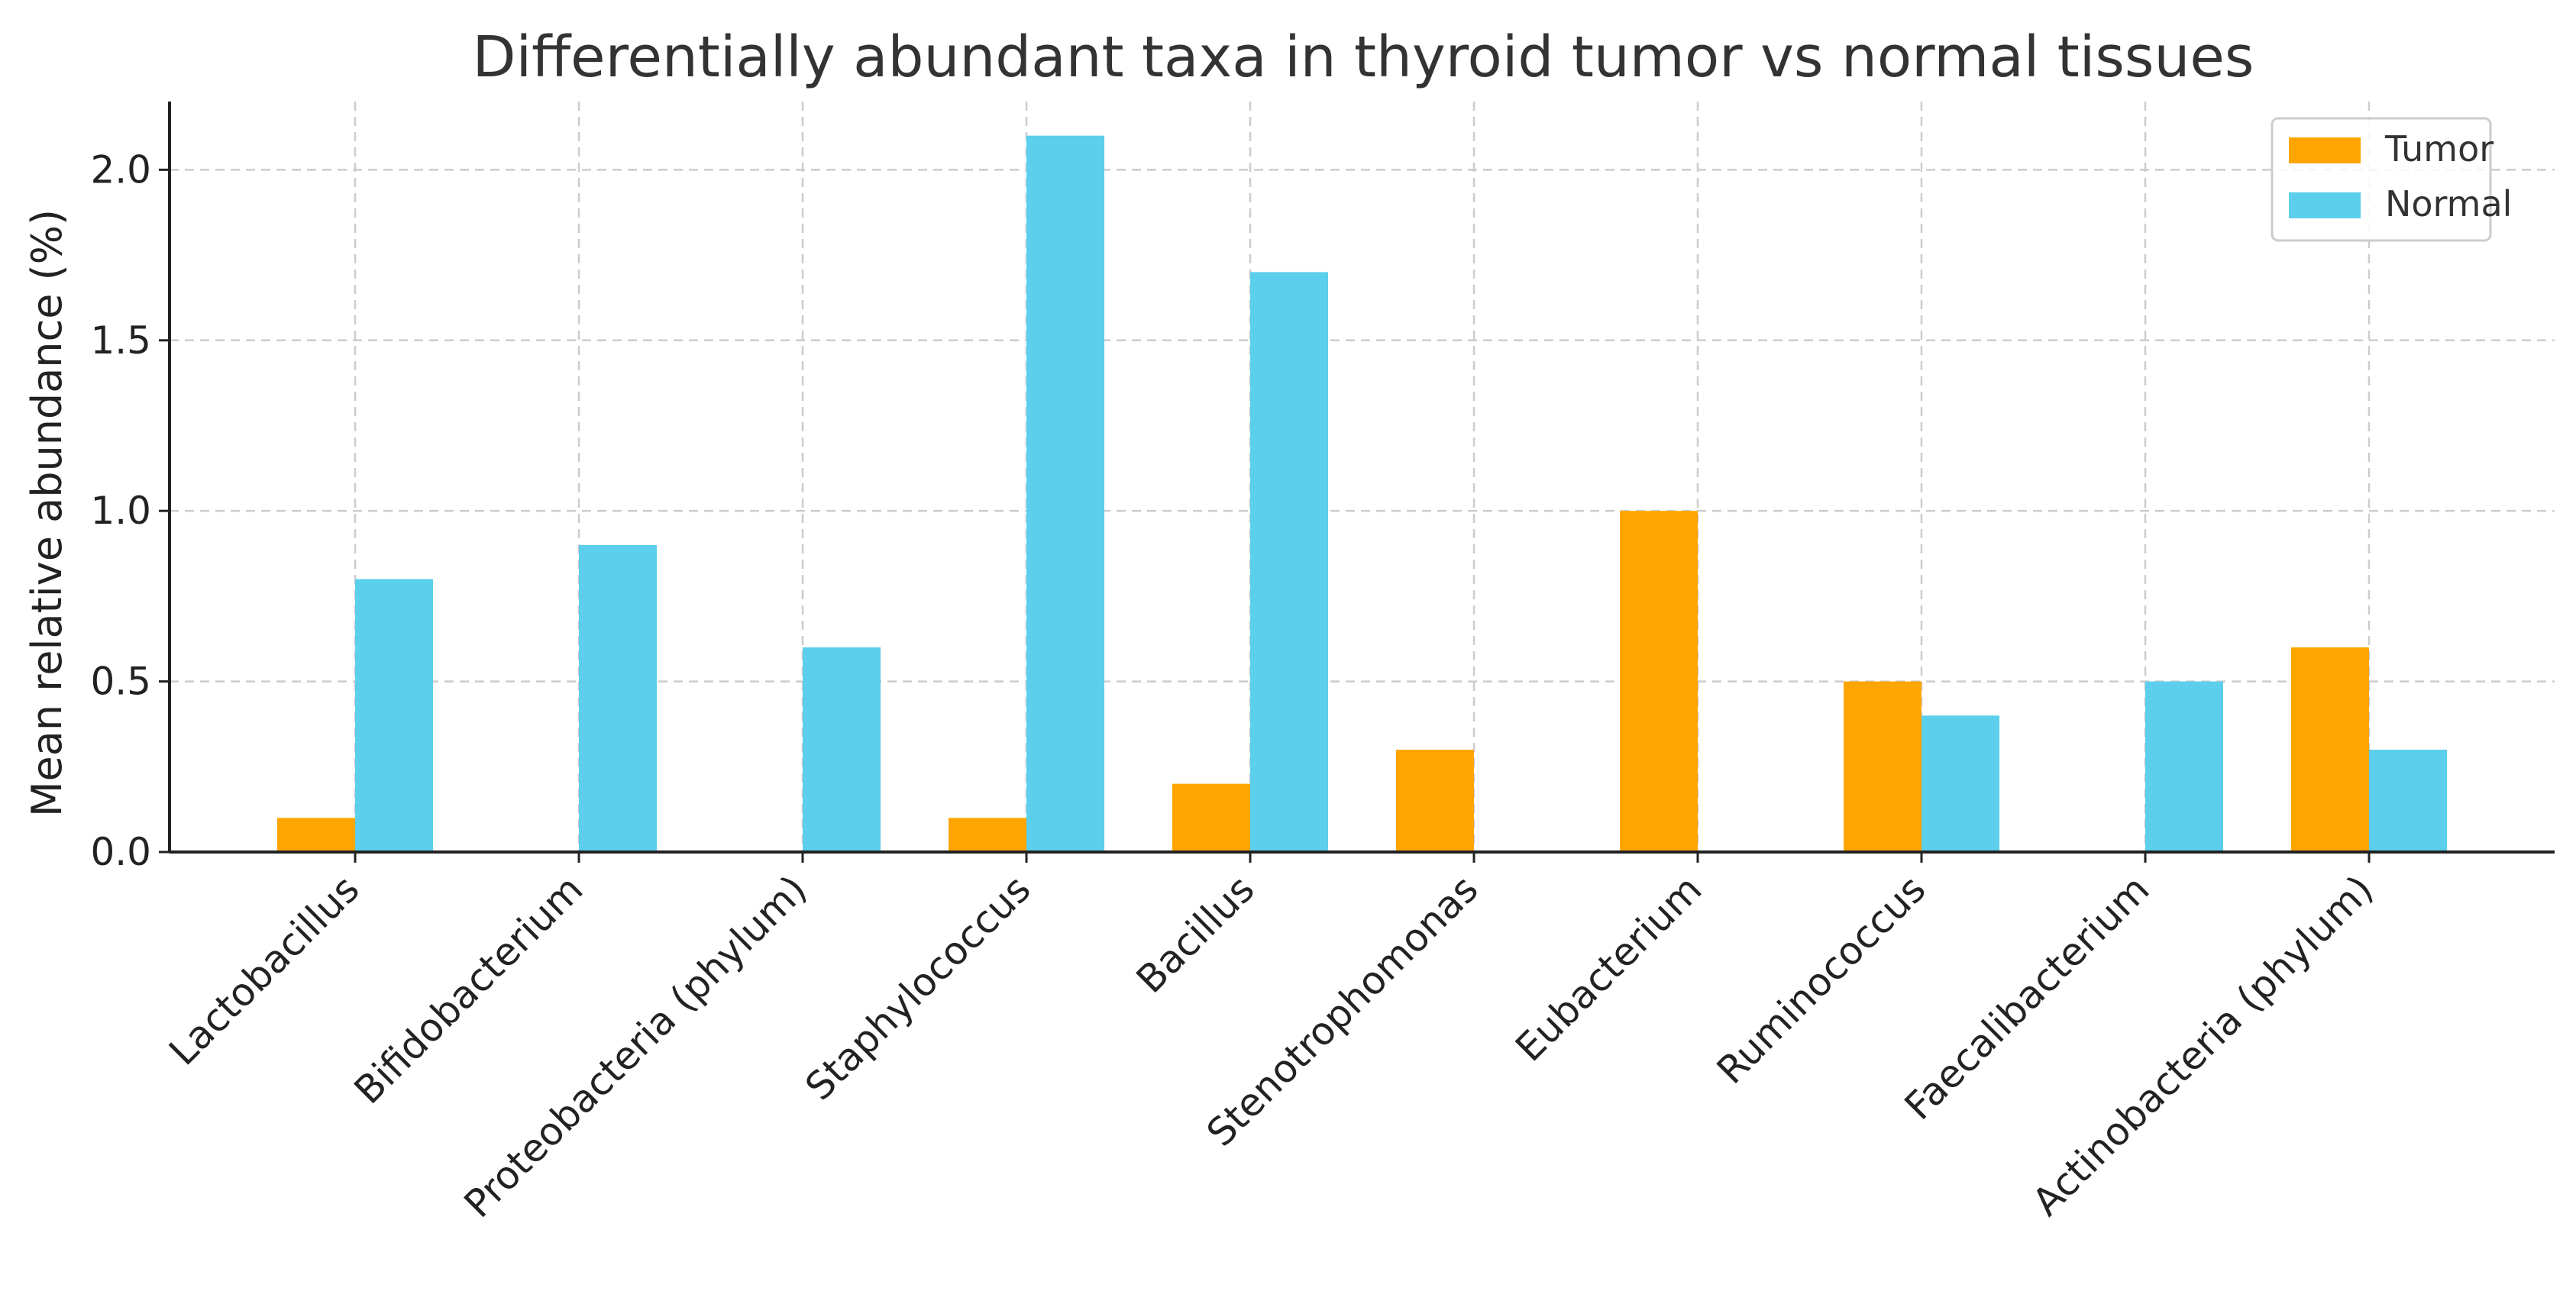 The height and width of the screenshot is (1291, 2576). Describe the element at coordinates (1960, 784) in the screenshot. I see `bar-normal-ruminococcus` at that location.